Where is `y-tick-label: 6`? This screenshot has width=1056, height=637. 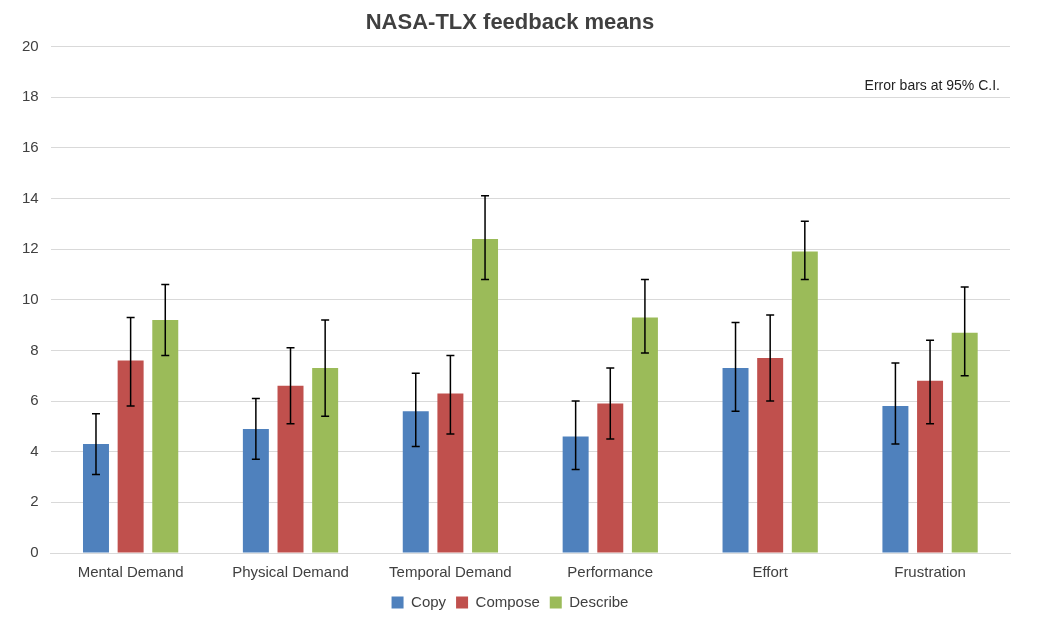 y-tick-label: 6 is located at coordinates (34, 400).